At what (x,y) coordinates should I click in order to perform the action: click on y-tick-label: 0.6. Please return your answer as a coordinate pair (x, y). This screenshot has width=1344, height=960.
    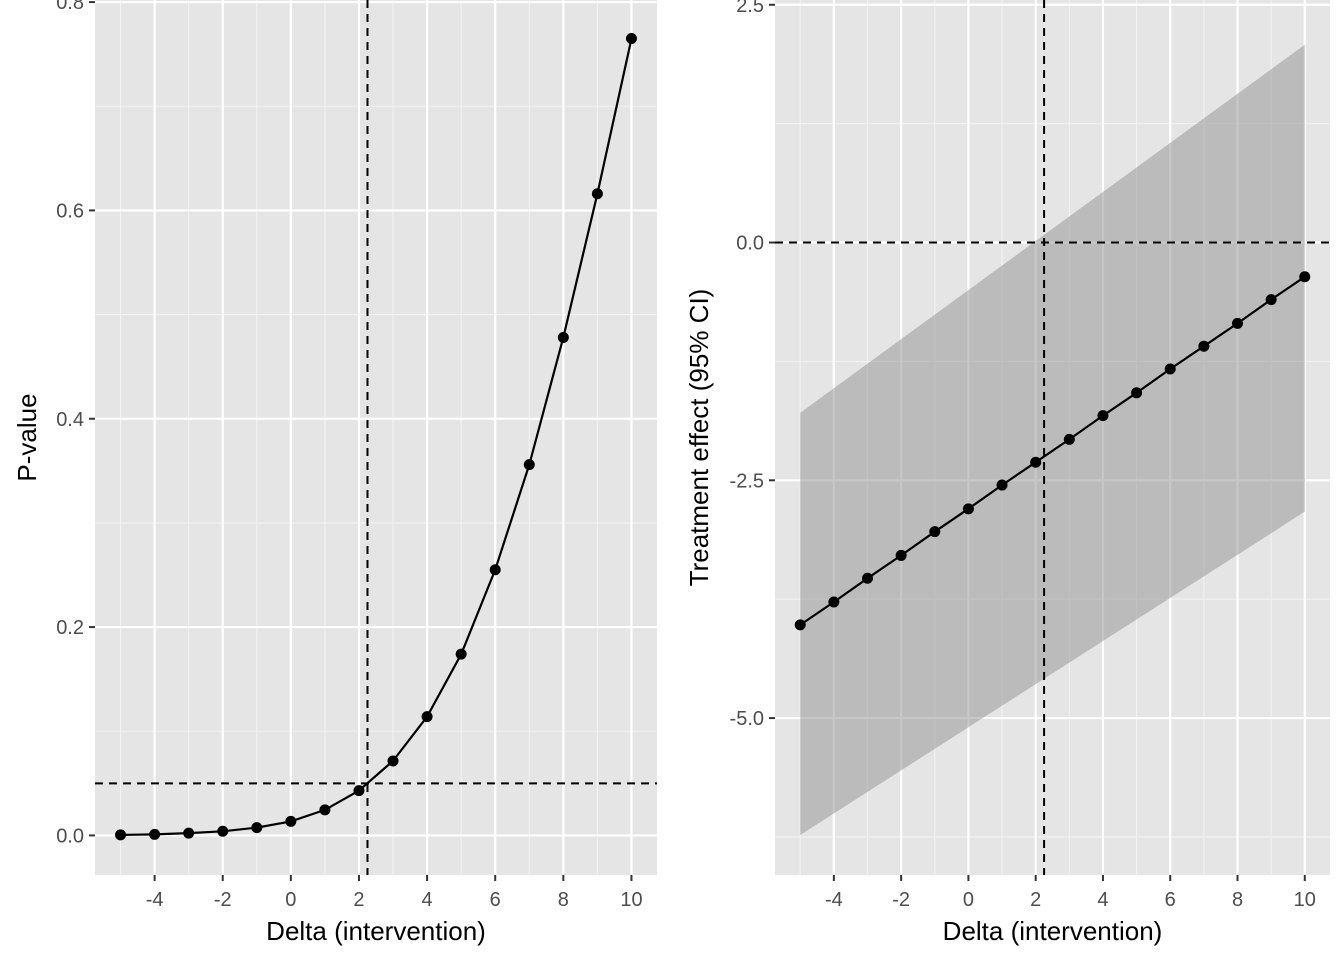
    Looking at the image, I should click on (70, 211).